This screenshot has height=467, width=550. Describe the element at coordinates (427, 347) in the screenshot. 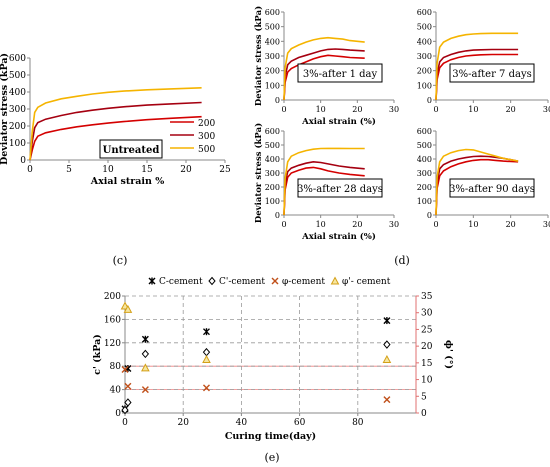

I see `y2-tick-label: 20` at that location.